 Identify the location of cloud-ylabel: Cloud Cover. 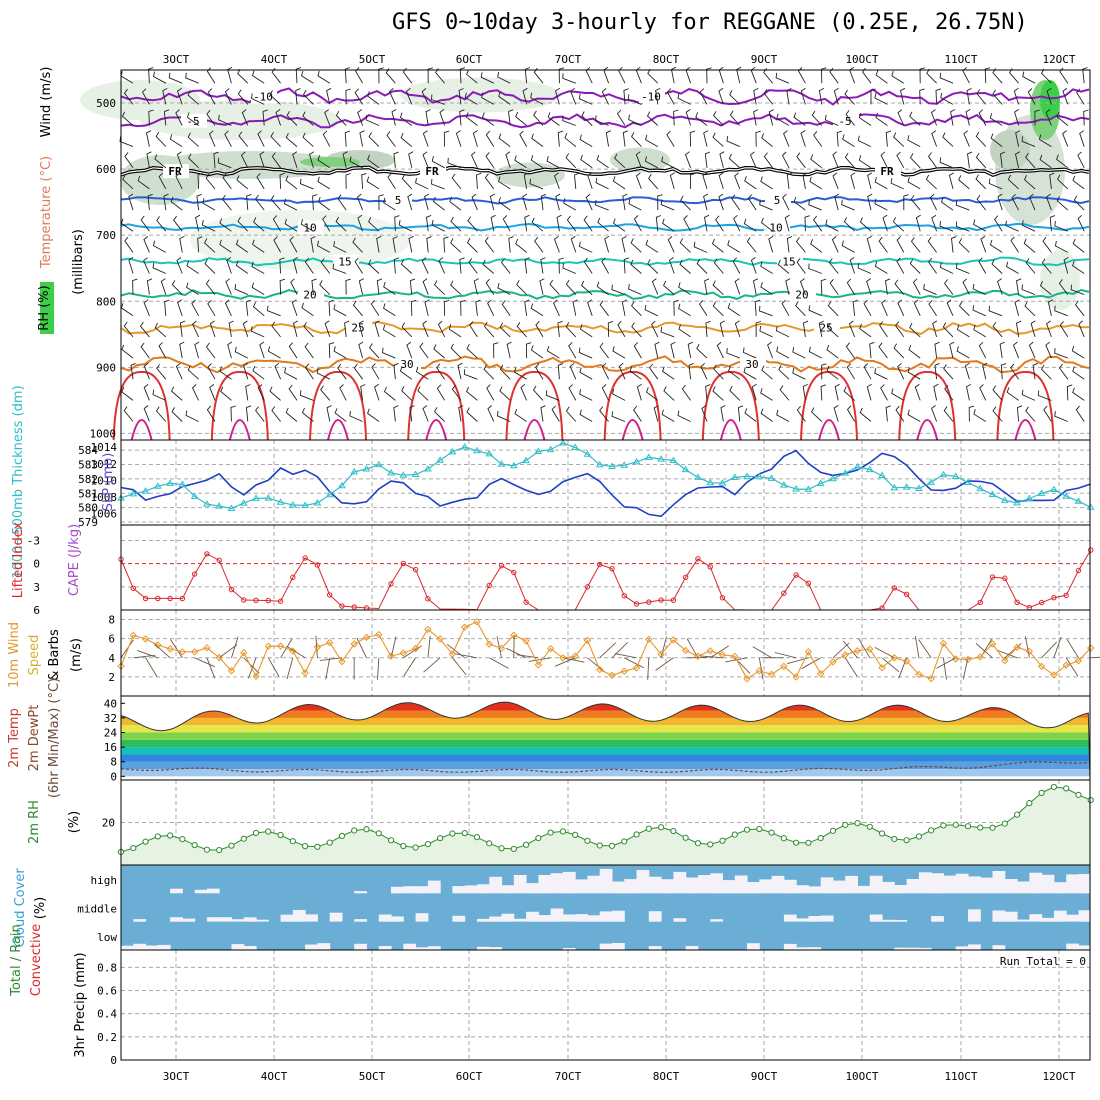
(20, 908).